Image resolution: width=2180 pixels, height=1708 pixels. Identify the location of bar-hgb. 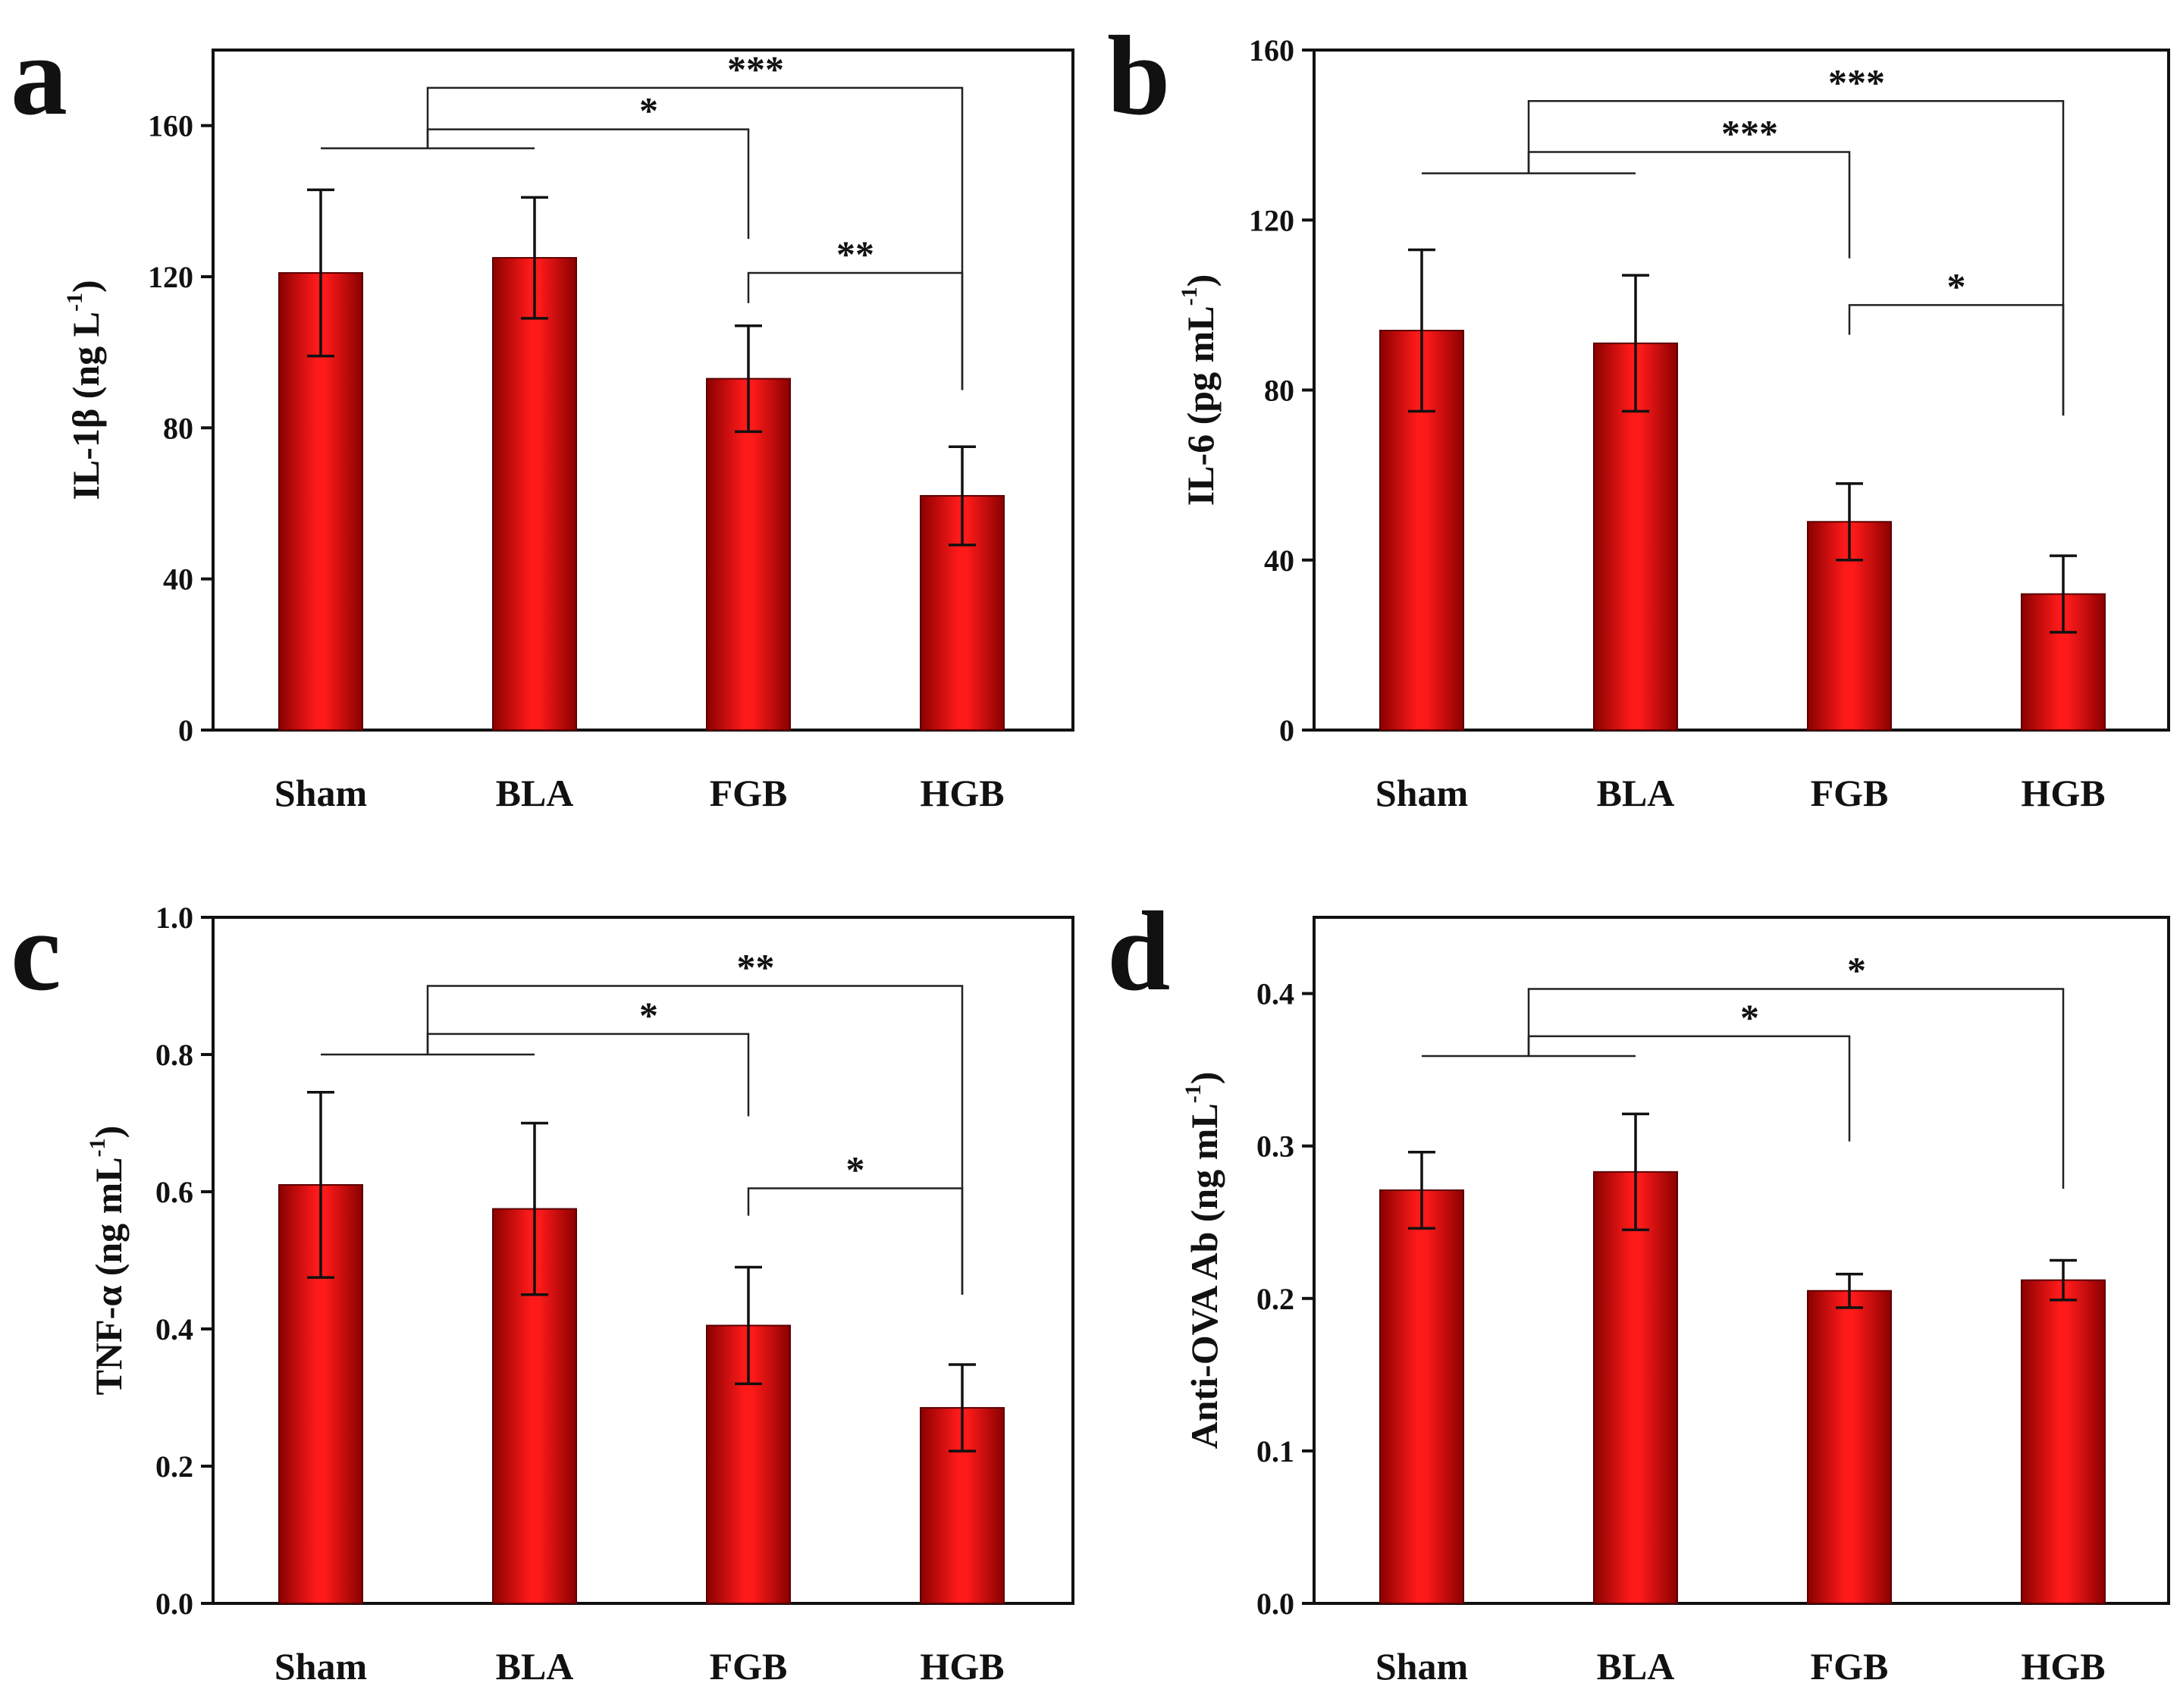
(2063, 1442).